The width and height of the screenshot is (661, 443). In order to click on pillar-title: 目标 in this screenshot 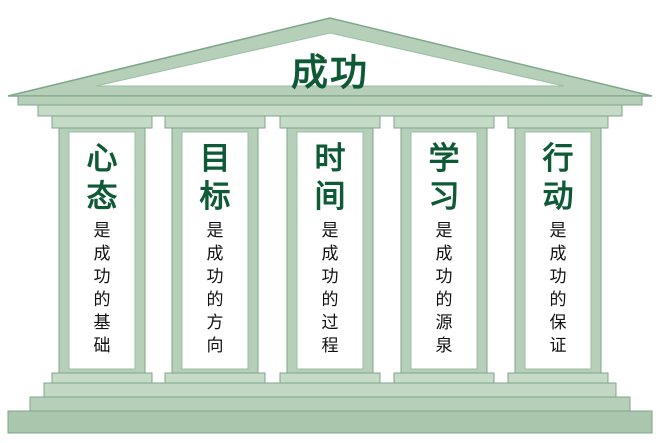, I will do `click(215, 178)`.